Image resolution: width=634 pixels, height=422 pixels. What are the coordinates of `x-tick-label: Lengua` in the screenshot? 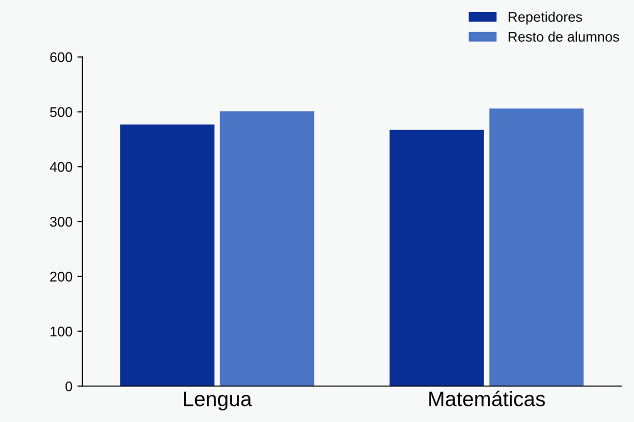 It's located at (218, 401).